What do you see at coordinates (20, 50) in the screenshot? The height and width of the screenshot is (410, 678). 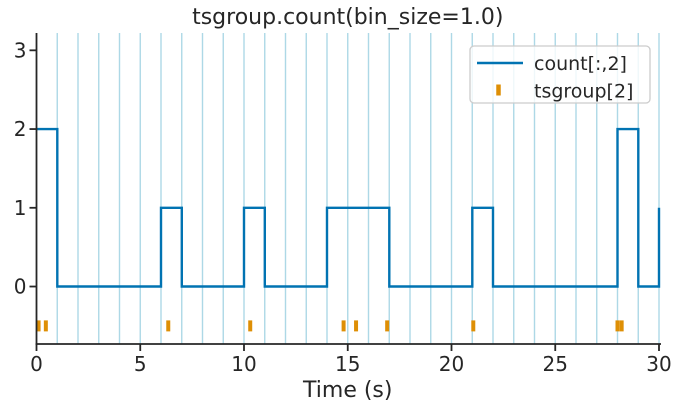 I see `y-tick-label: 3` at bounding box center [20, 50].